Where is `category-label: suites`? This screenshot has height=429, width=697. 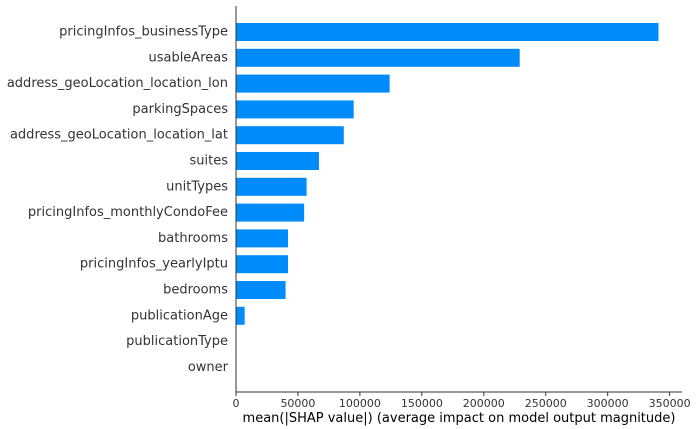 category-label: suites is located at coordinates (209, 161).